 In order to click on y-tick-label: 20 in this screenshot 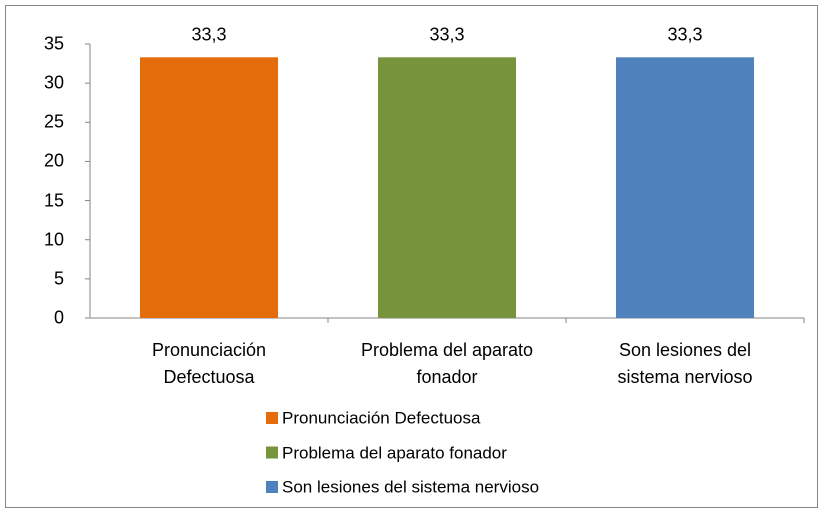, I will do `click(53, 160)`.